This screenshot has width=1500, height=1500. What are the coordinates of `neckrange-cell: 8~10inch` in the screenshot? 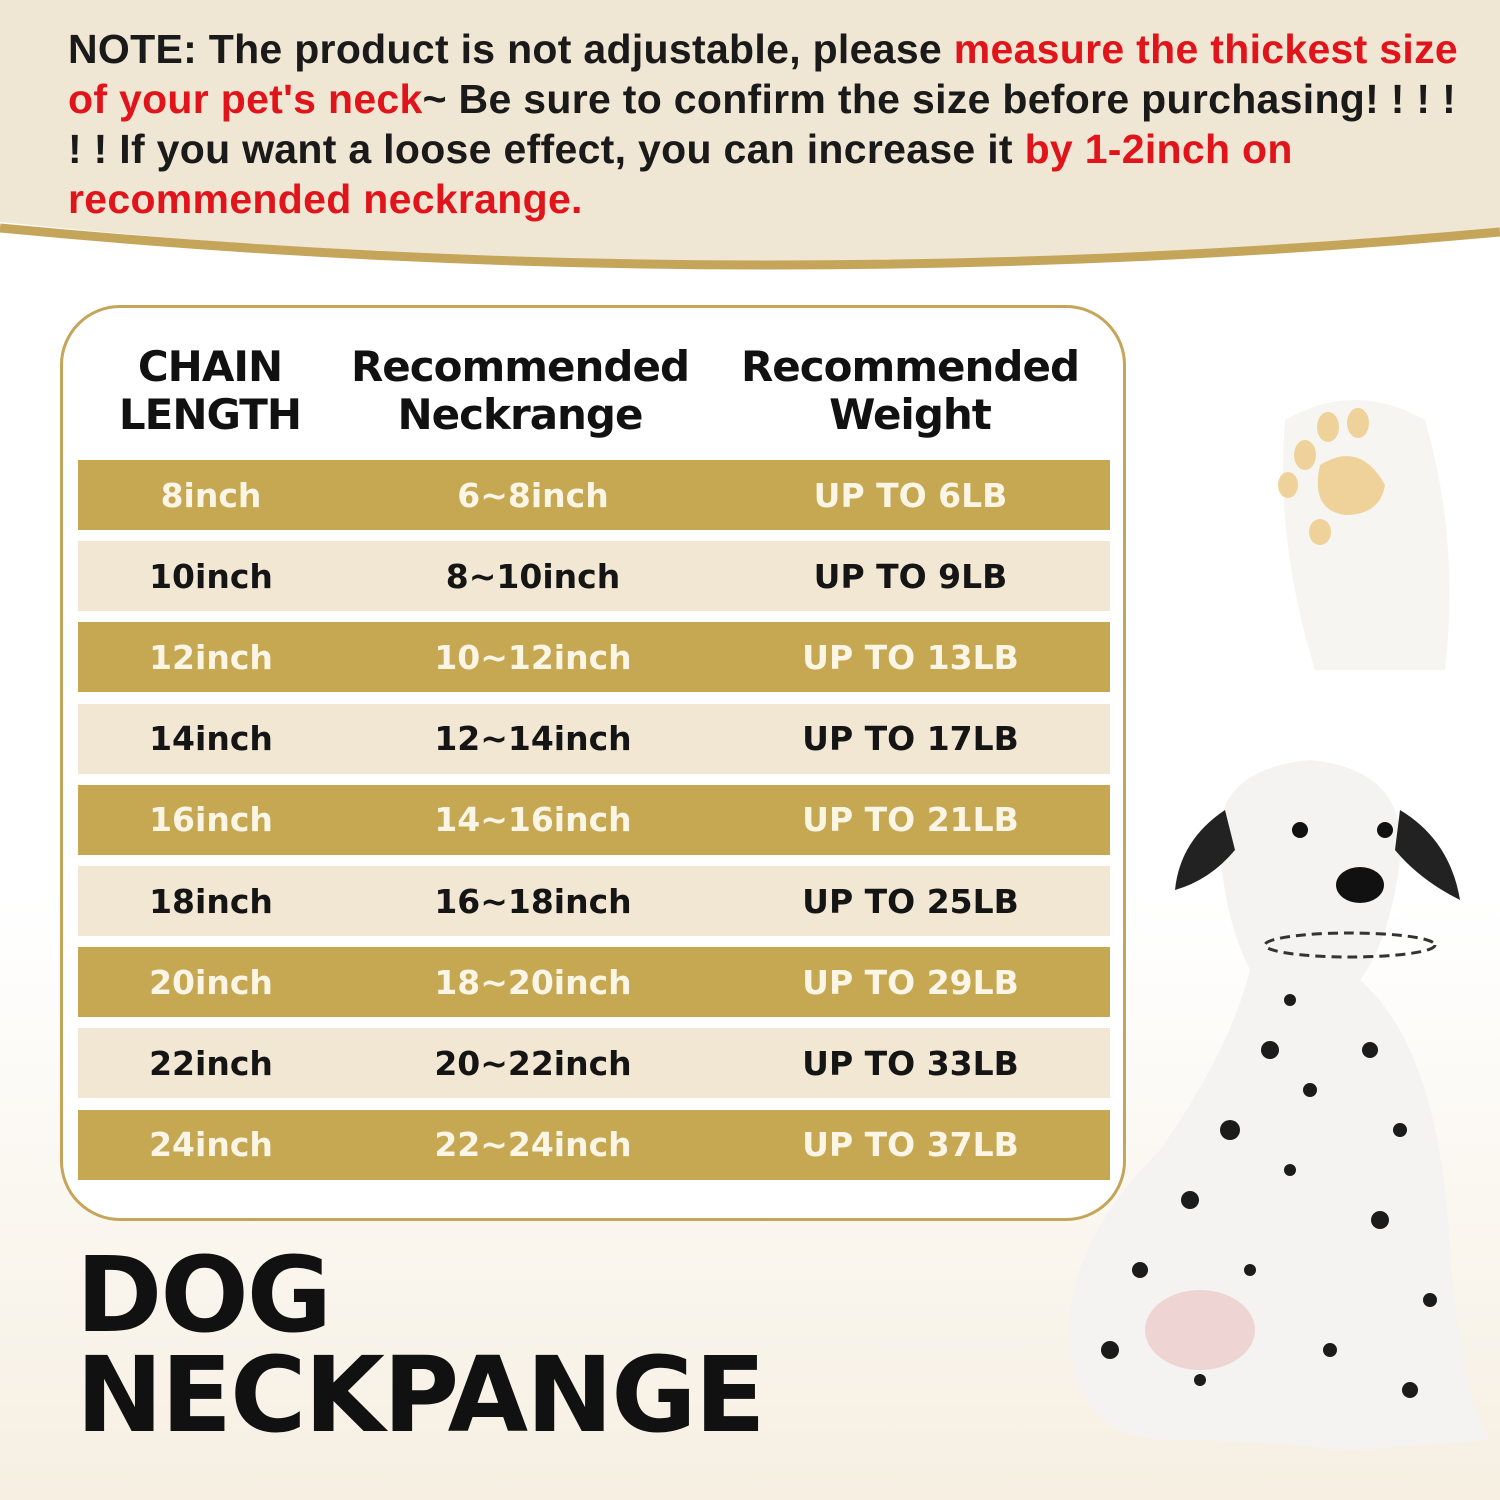 It's located at (533, 576).